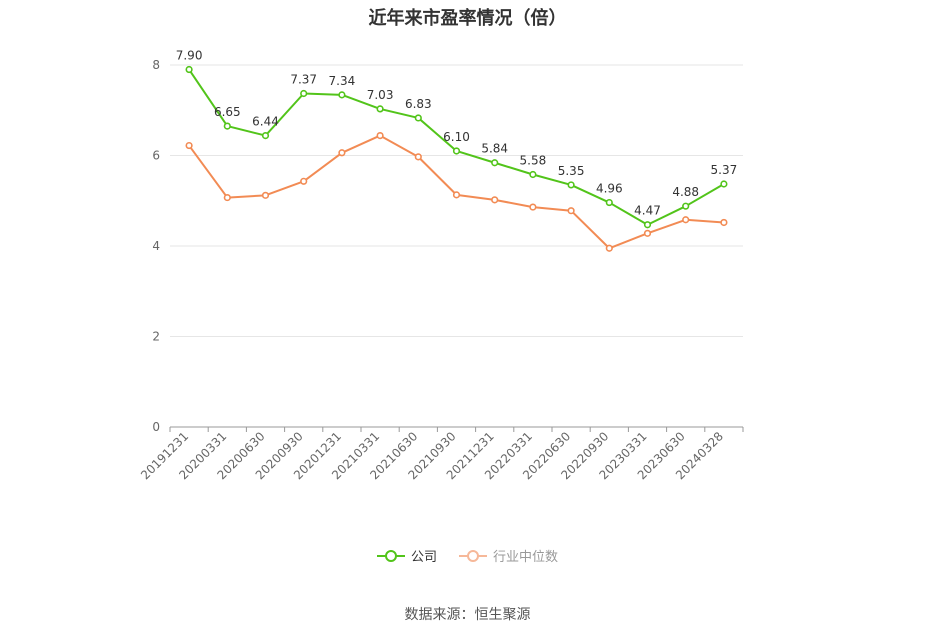 Image resolution: width=935 pixels, height=632 pixels. What do you see at coordinates (380, 95) in the screenshot?
I see `company-data-label: 7.03` at bounding box center [380, 95].